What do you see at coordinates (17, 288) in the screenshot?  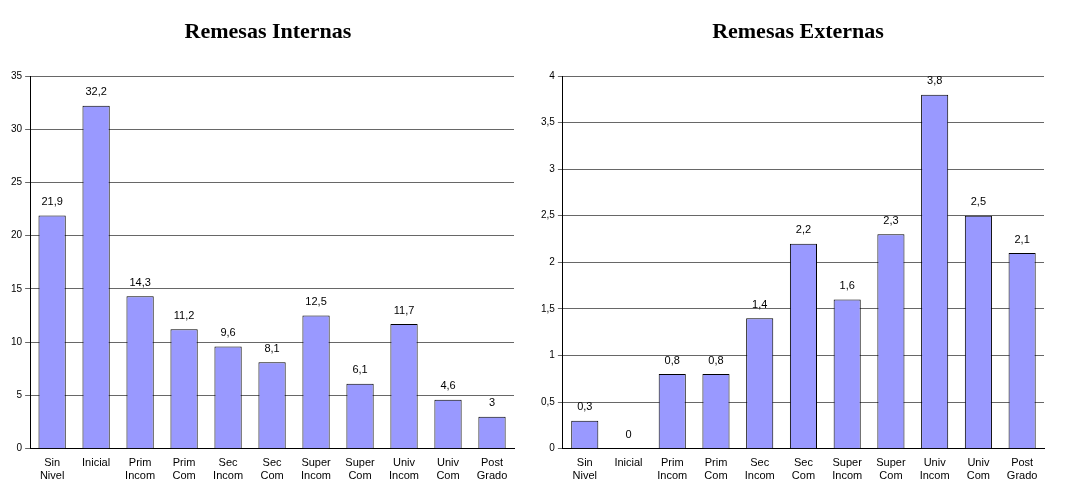 I see `y-tick-label: 15` at bounding box center [17, 288].